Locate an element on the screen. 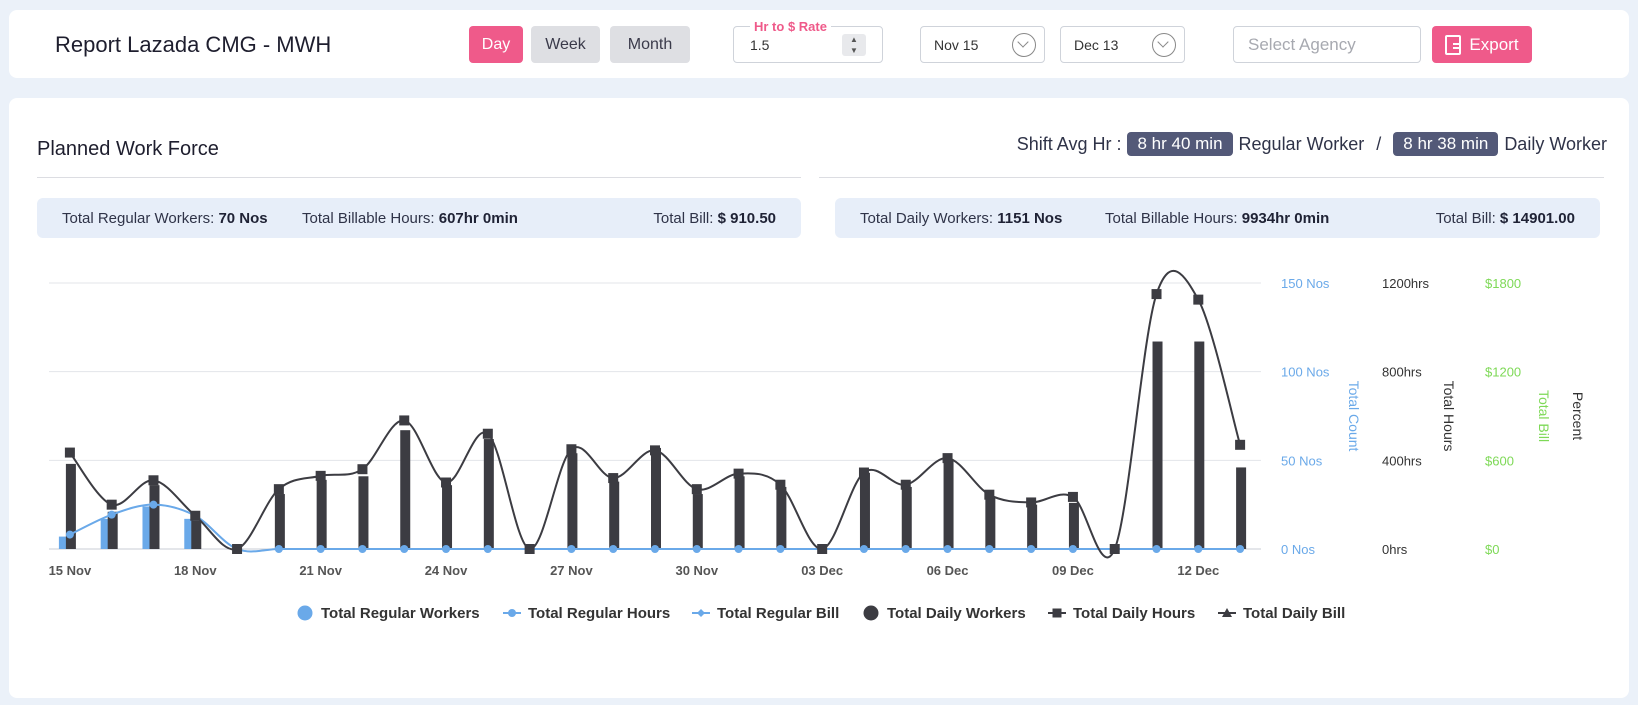 This screenshot has width=1638, height=705. day-button: Day is located at coordinates (496, 44).